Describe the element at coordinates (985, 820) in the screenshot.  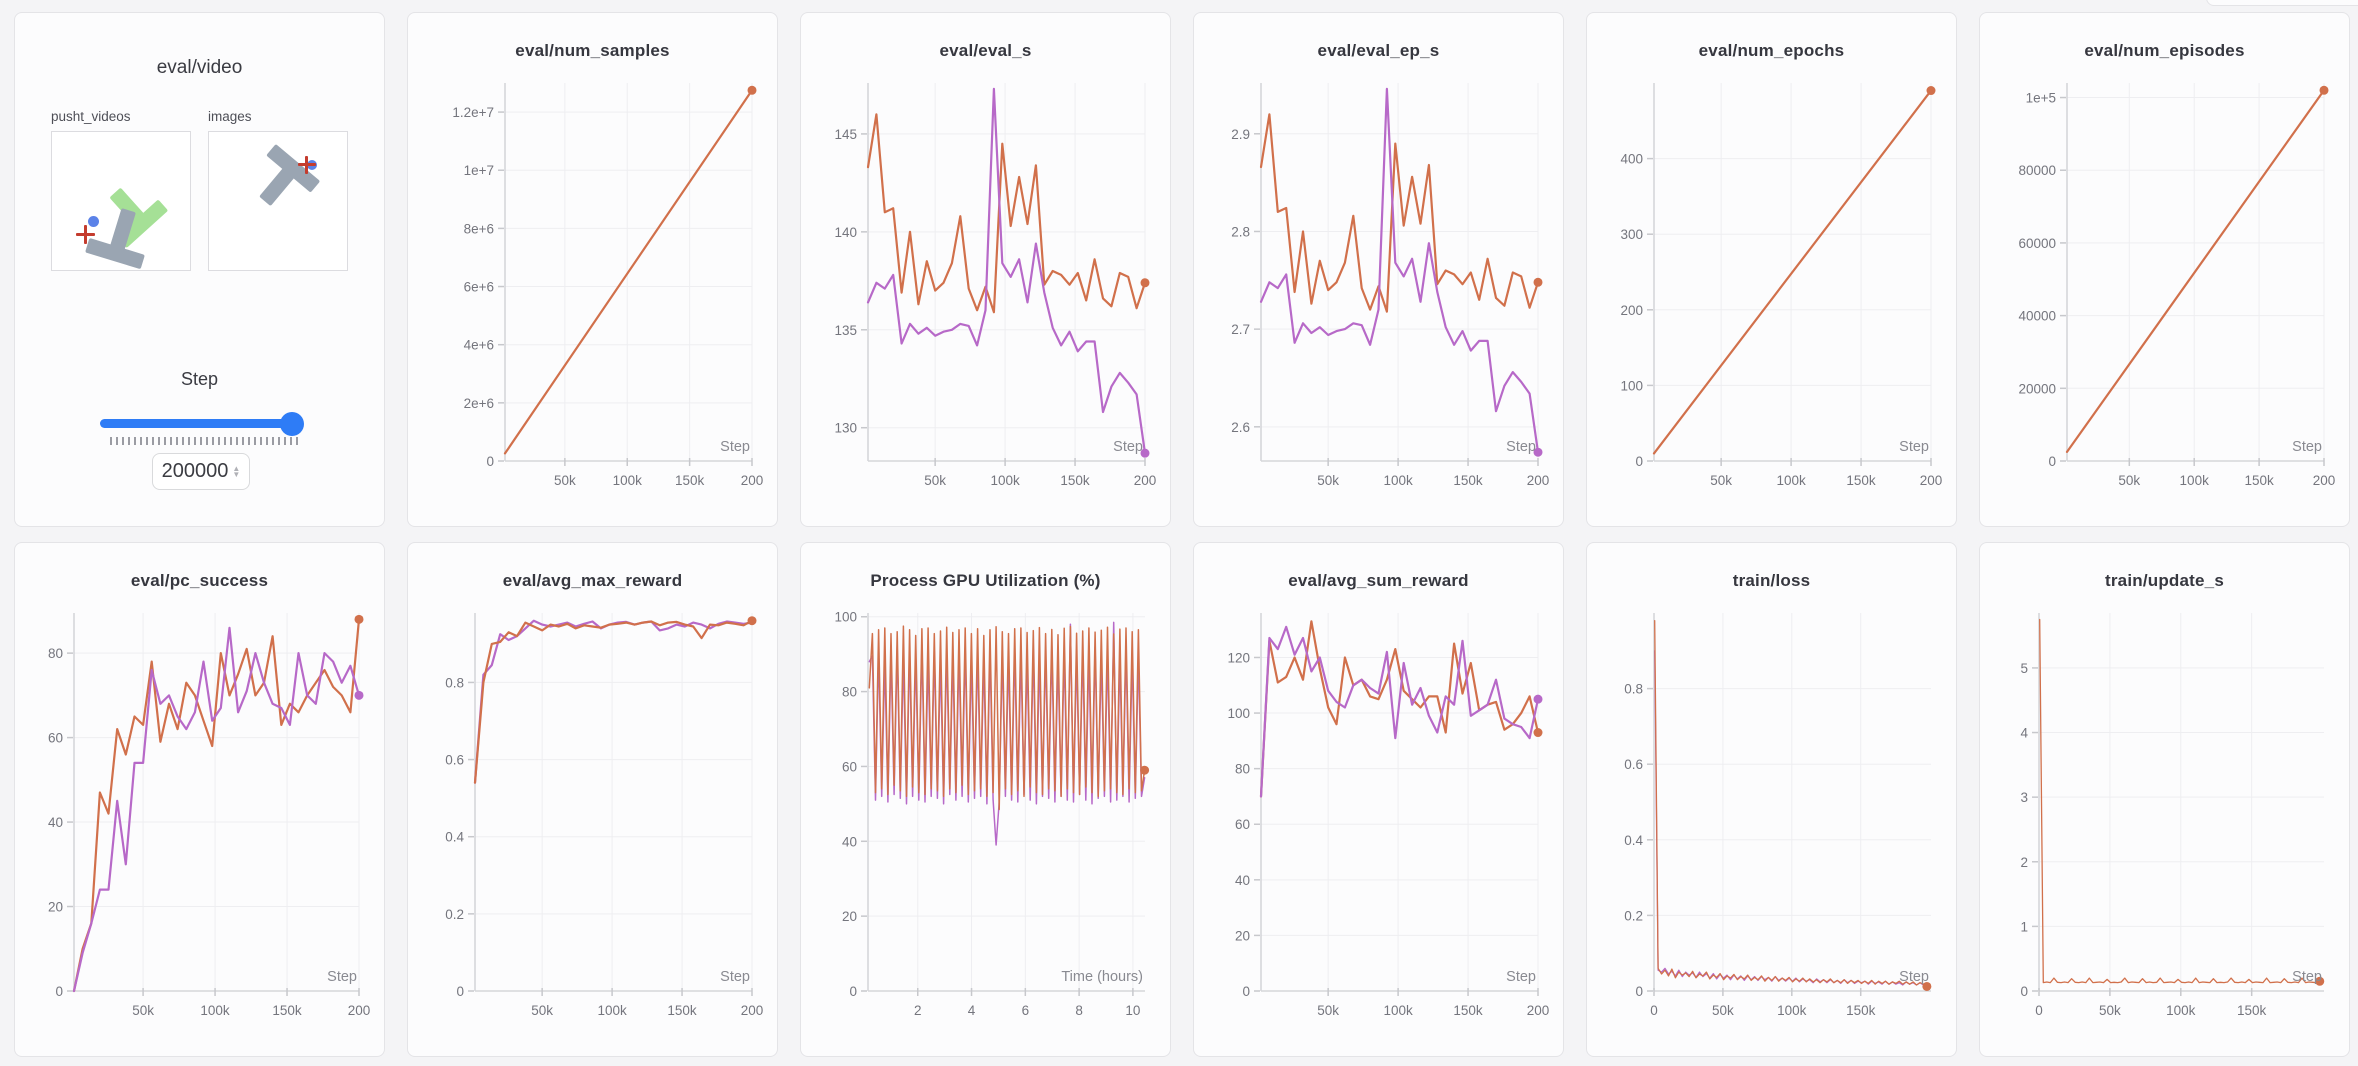
I see `chart-process-gpu-utilization: 0 20 40 60 80 100 2 4 6 8 10 Time (hours)` at that location.